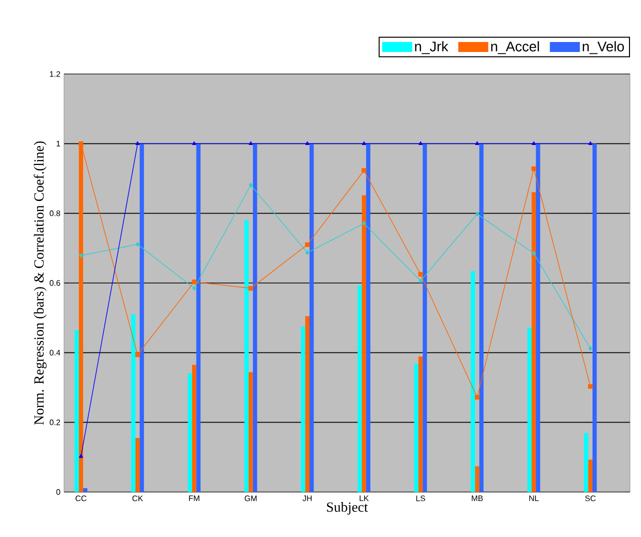  Describe the element at coordinates (515, 47) in the screenshot. I see `legend-label: n_Accel` at that location.